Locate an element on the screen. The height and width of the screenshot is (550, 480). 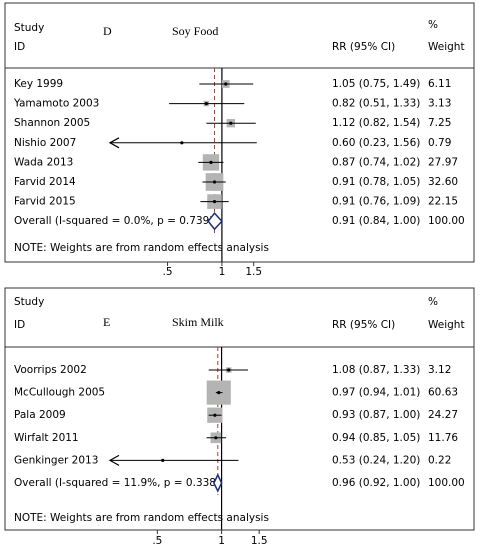
estimate-label: 0.82 (0.51, 1.33) is located at coordinates (376, 104).